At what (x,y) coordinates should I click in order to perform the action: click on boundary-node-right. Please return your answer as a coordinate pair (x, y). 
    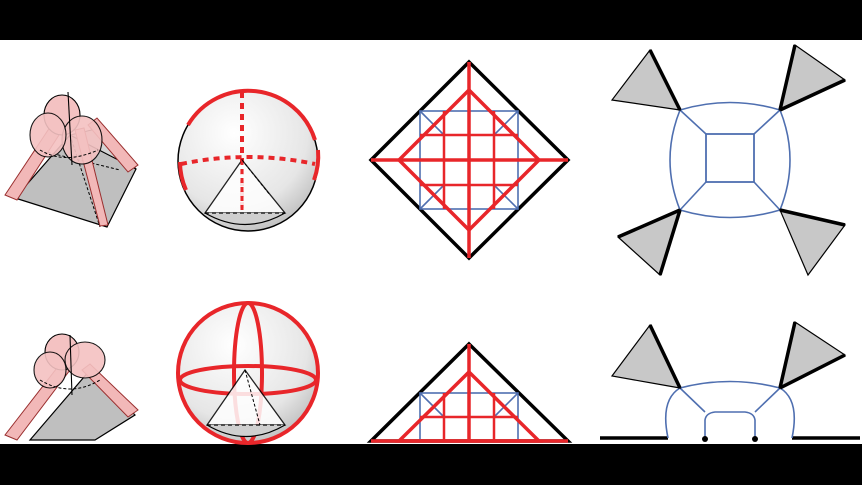
    Looking at the image, I should click on (755, 439).